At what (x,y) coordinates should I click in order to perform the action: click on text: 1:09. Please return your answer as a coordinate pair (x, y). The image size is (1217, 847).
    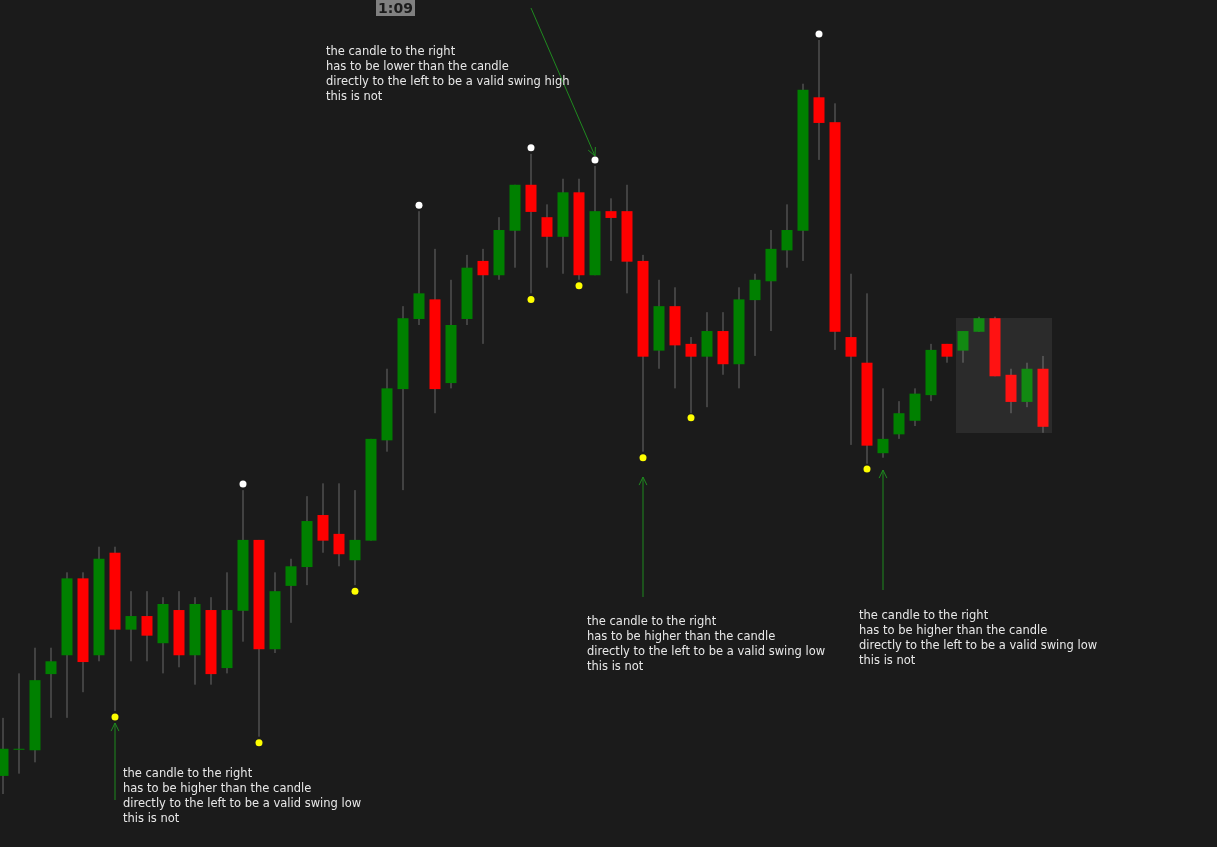
    Looking at the image, I should click on (395, 8).